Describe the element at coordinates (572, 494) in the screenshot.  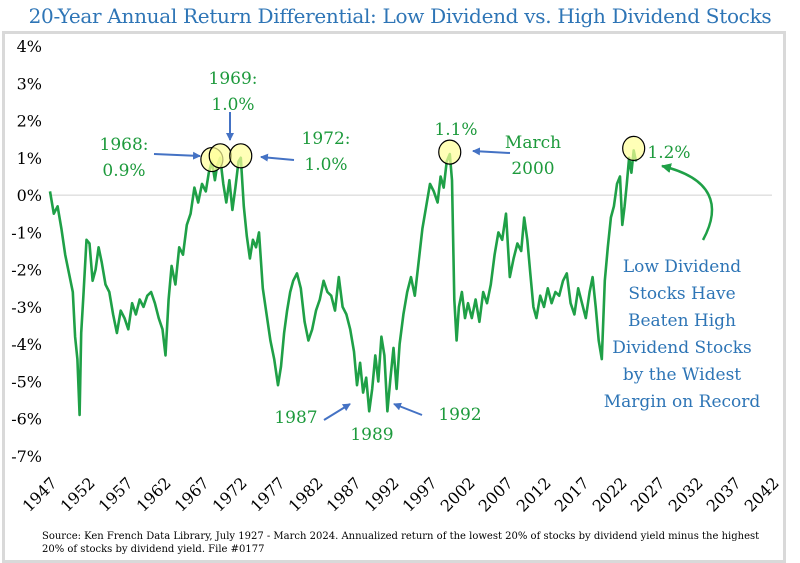
I see `x-tick-label: 2017` at that location.